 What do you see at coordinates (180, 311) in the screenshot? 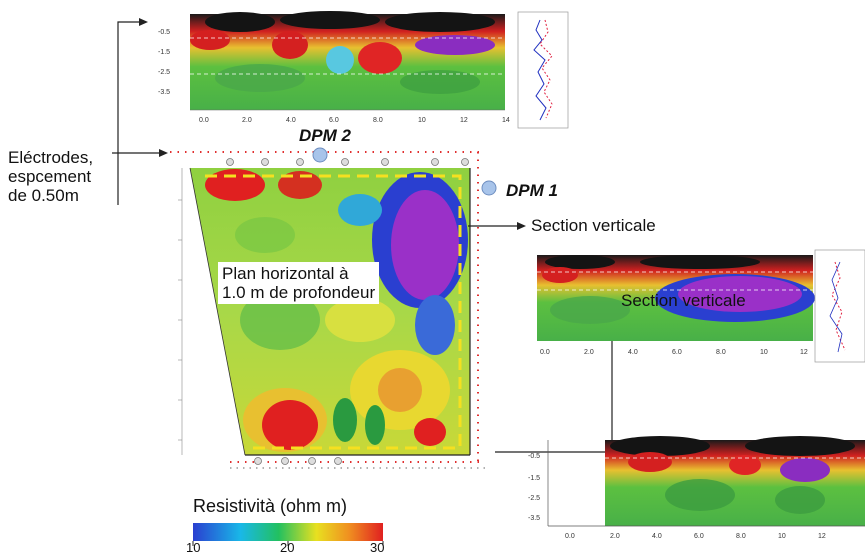
I see `plan-map-axis` at bounding box center [180, 311].